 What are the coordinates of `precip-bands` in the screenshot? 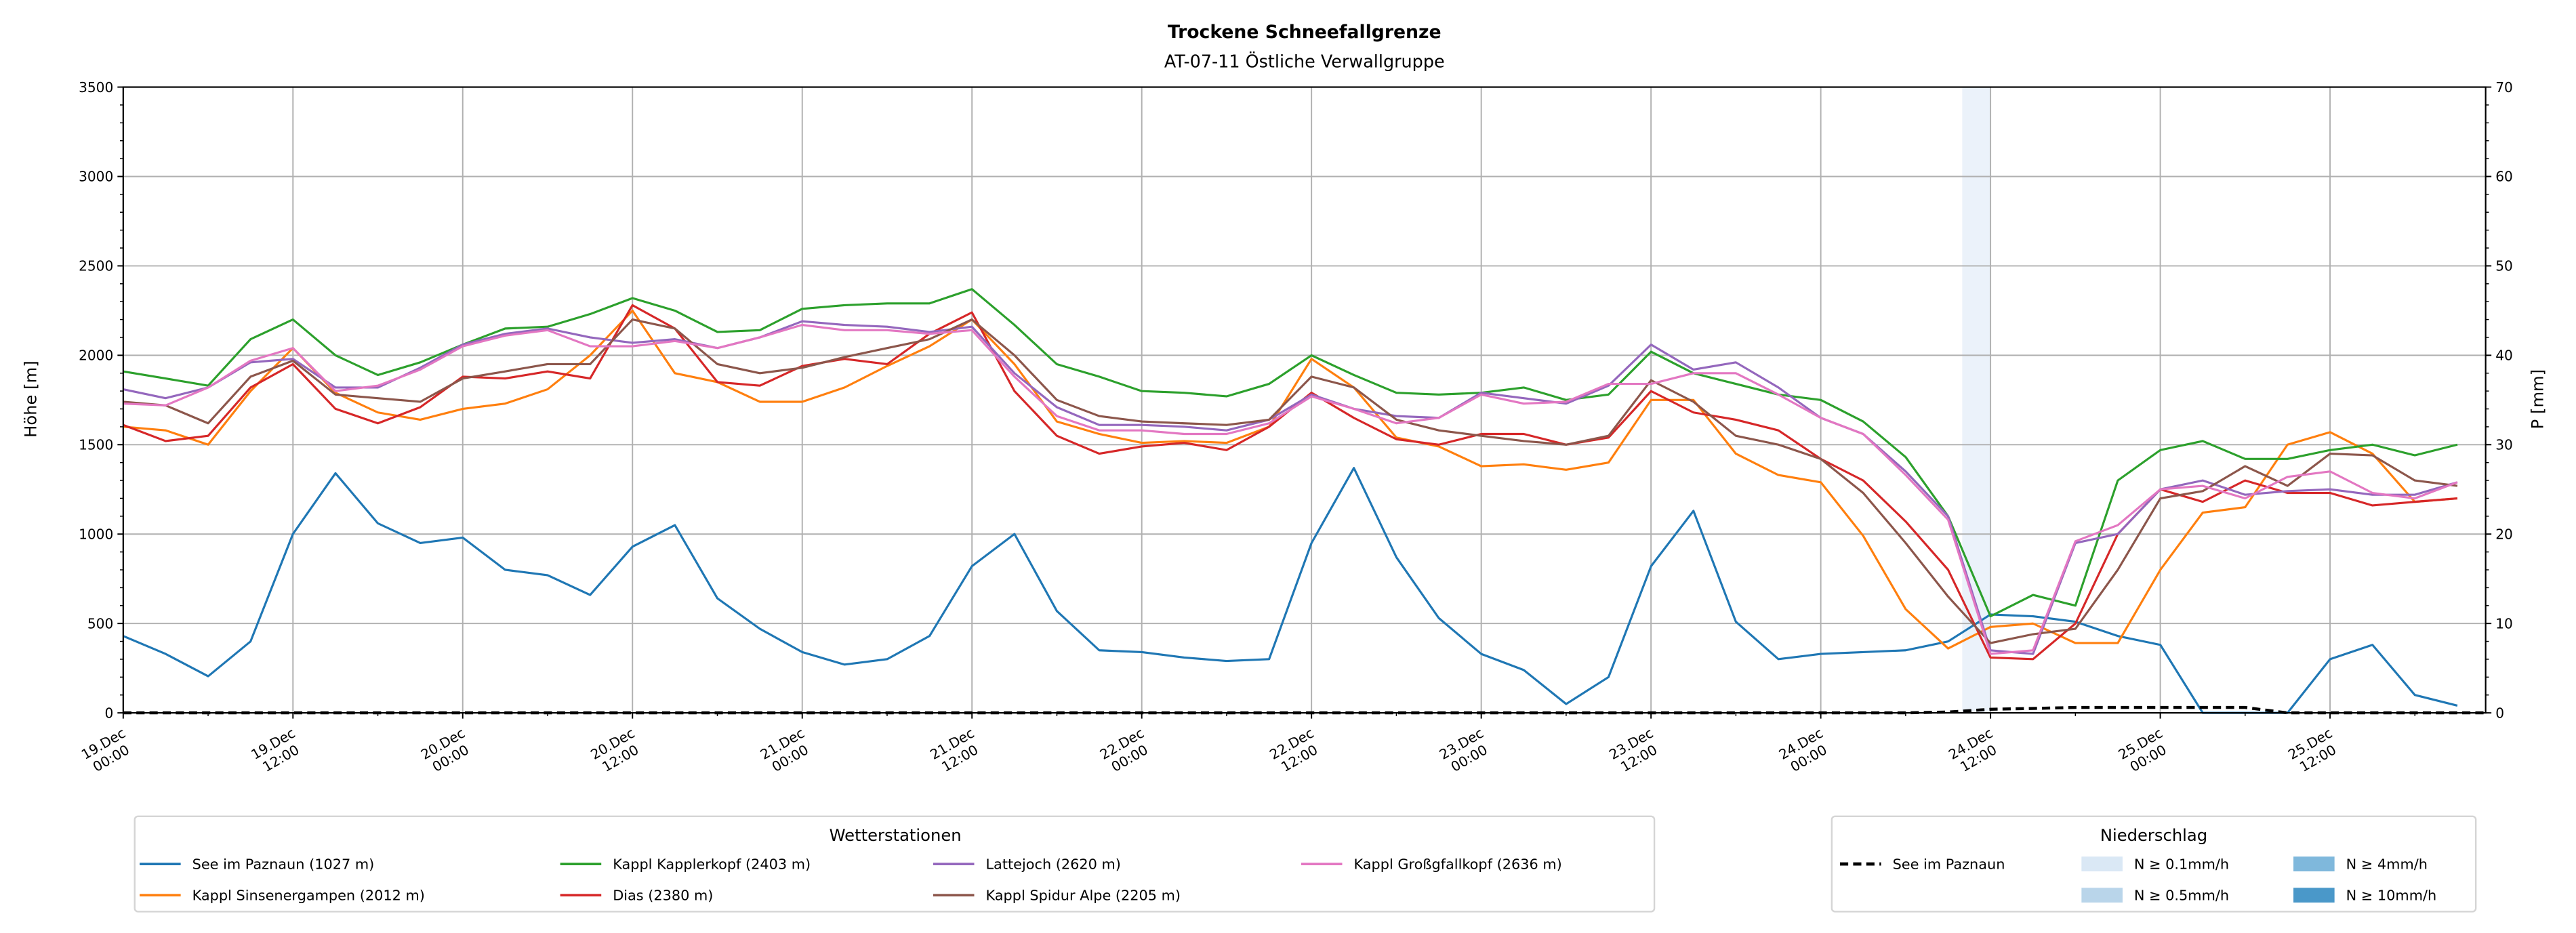 It's located at (1977, 400).